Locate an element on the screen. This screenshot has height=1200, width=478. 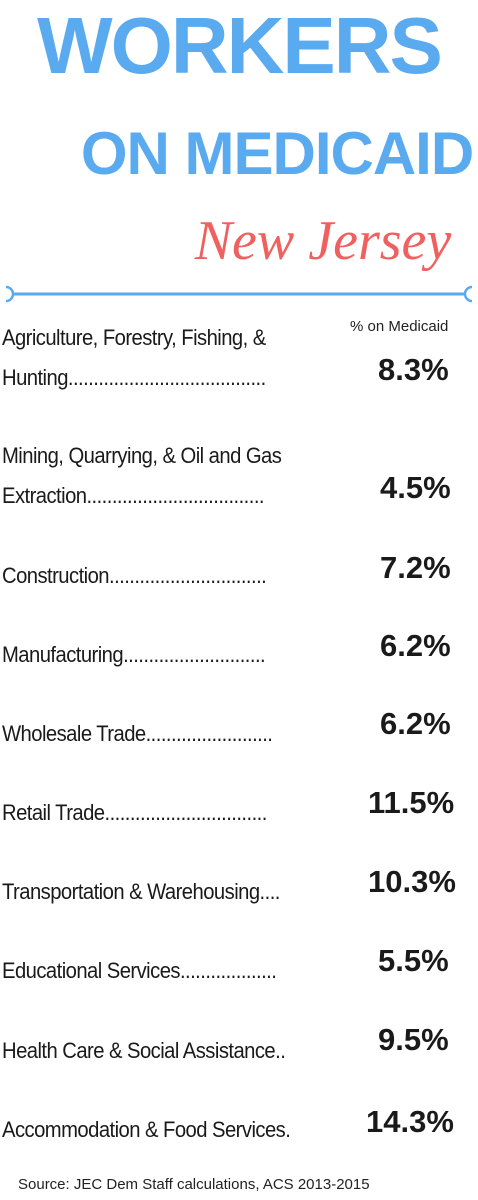
title-state: New Jersey is located at coordinates (323, 241).